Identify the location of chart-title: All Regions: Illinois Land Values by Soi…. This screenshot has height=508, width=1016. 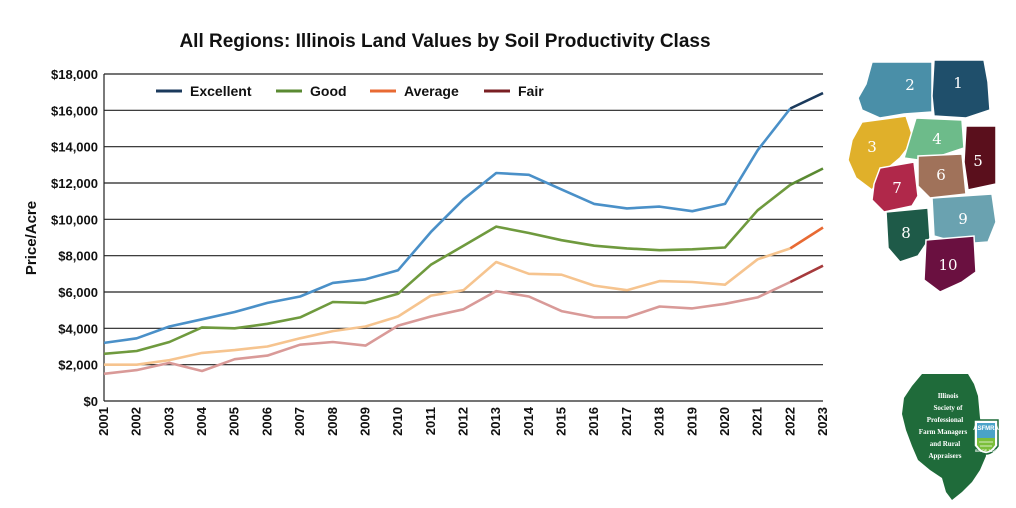
(444, 41).